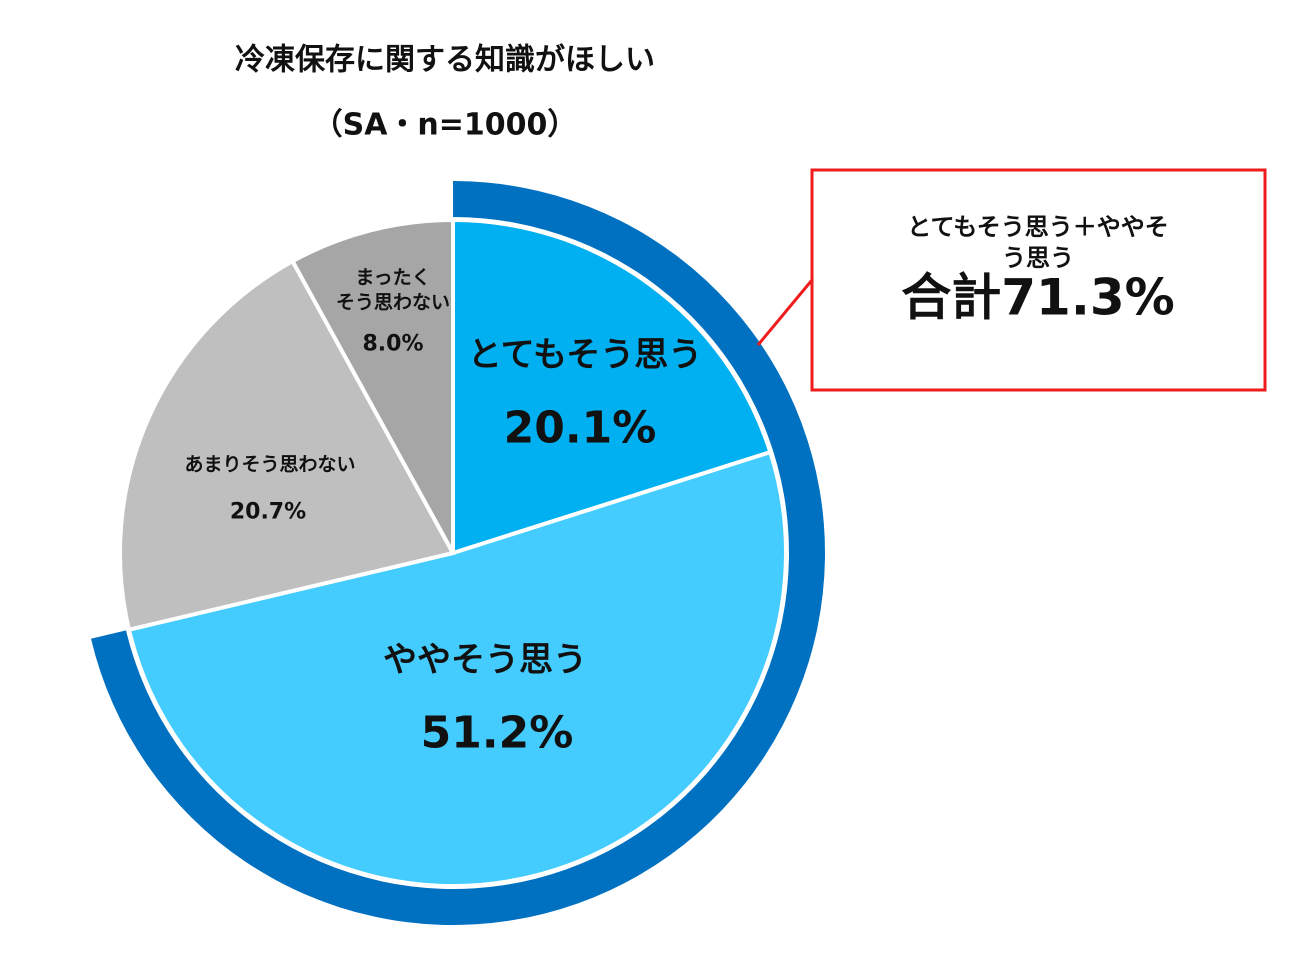 The image size is (1314, 964). What do you see at coordinates (585, 354) in the screenshot?
I see `slice-label: とてもそう思う` at bounding box center [585, 354].